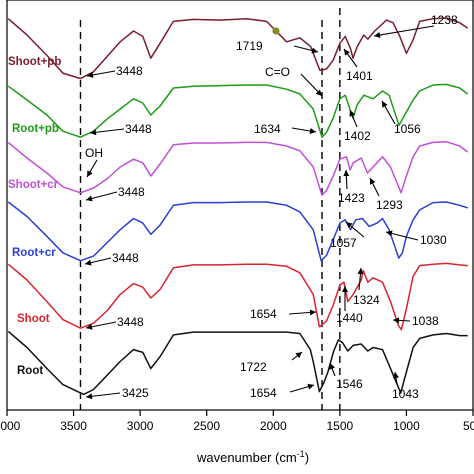  I want to click on x-axis-label: wavenumber (cm-1), so click(252, 457).